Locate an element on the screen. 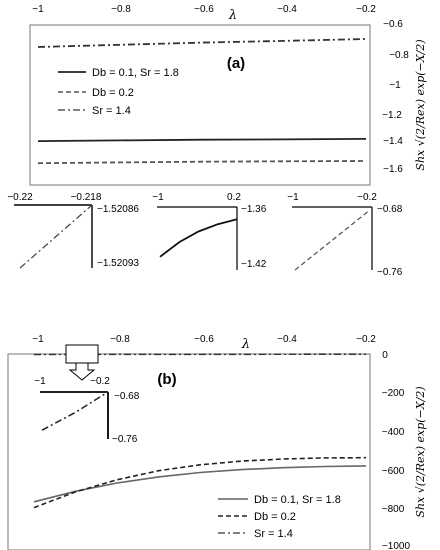  chart-b-ytick: 0 is located at coordinates (385, 355).